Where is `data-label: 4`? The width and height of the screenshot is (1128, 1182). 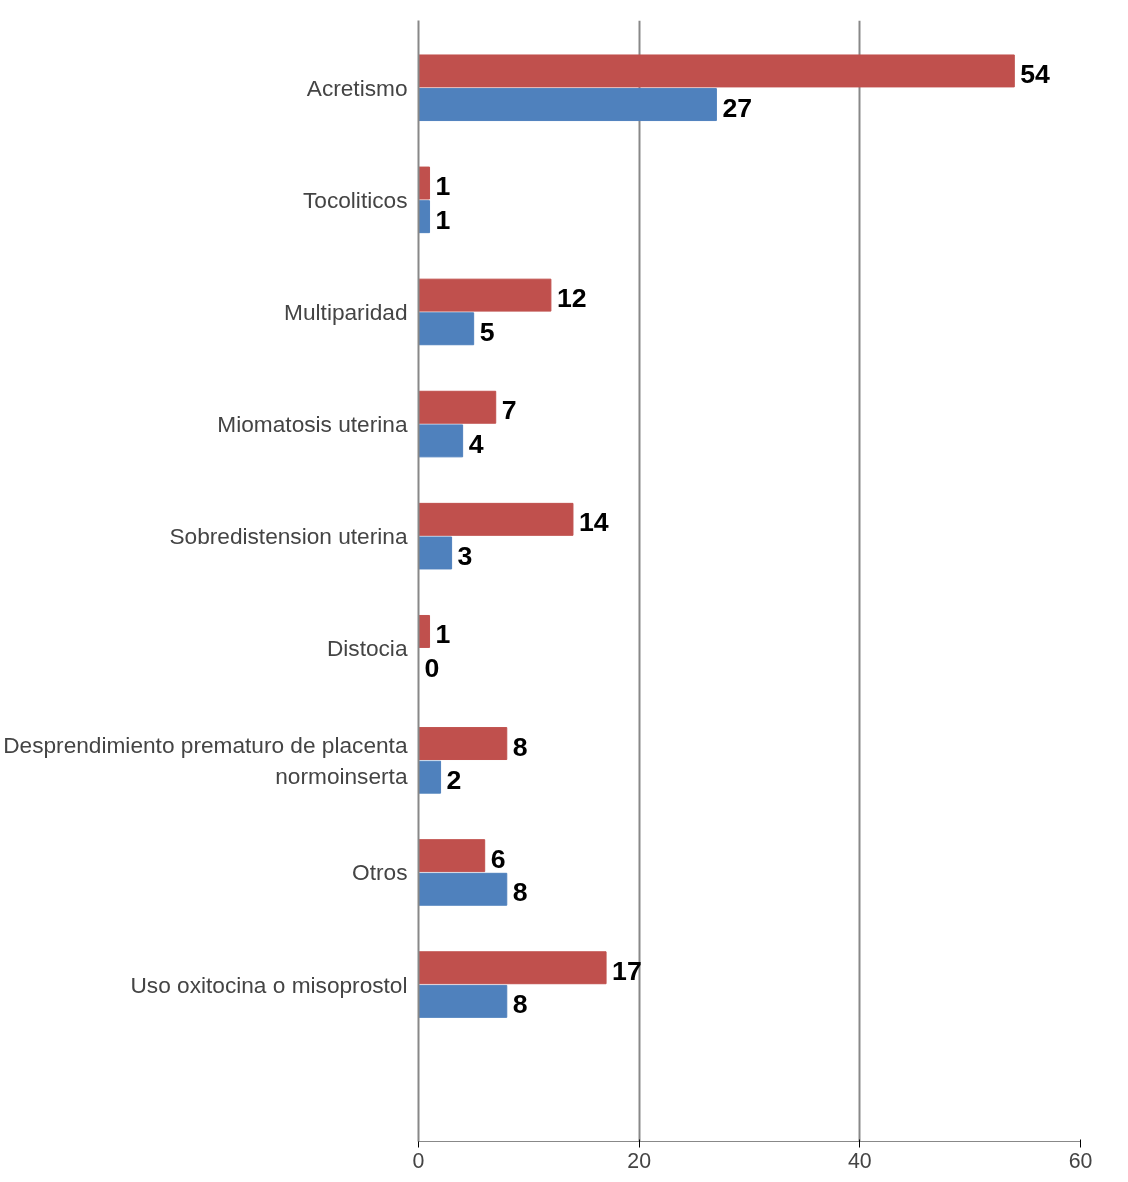
data-label: 4 is located at coordinates (476, 443).